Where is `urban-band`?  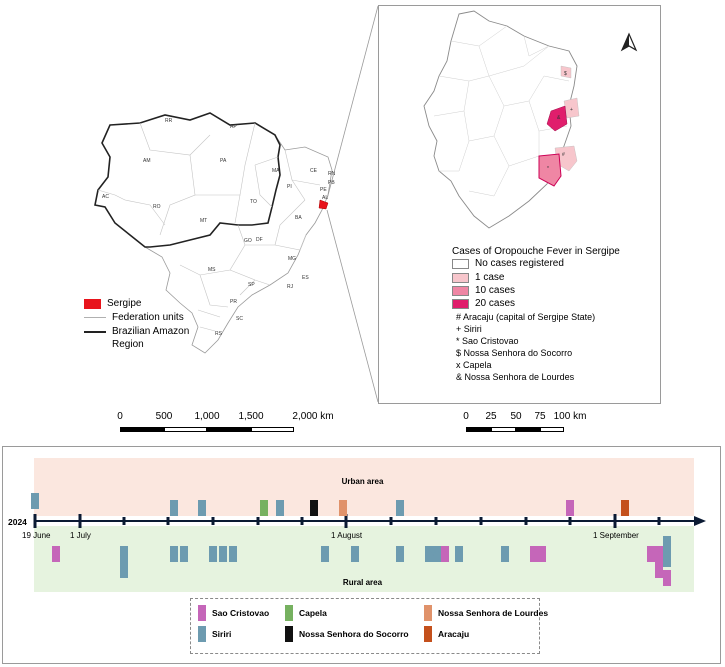
urban-band is located at coordinates (364, 487).